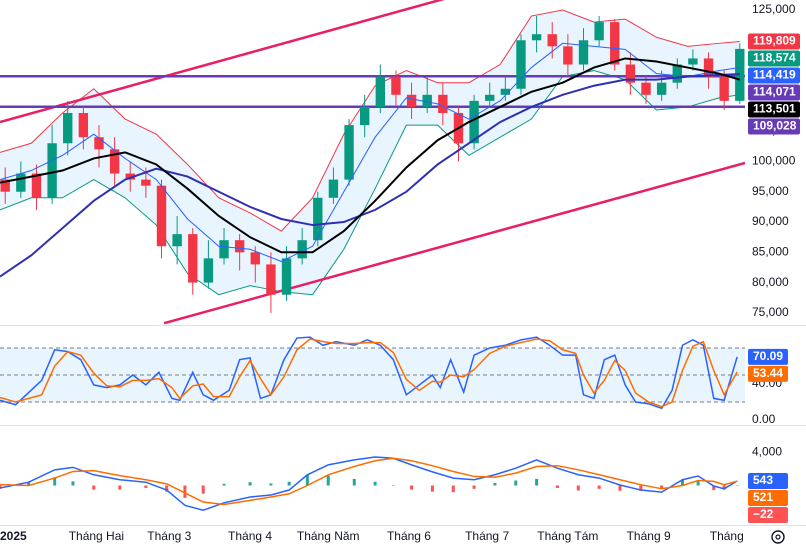  I want to click on price-label: 109,028, so click(775, 126).